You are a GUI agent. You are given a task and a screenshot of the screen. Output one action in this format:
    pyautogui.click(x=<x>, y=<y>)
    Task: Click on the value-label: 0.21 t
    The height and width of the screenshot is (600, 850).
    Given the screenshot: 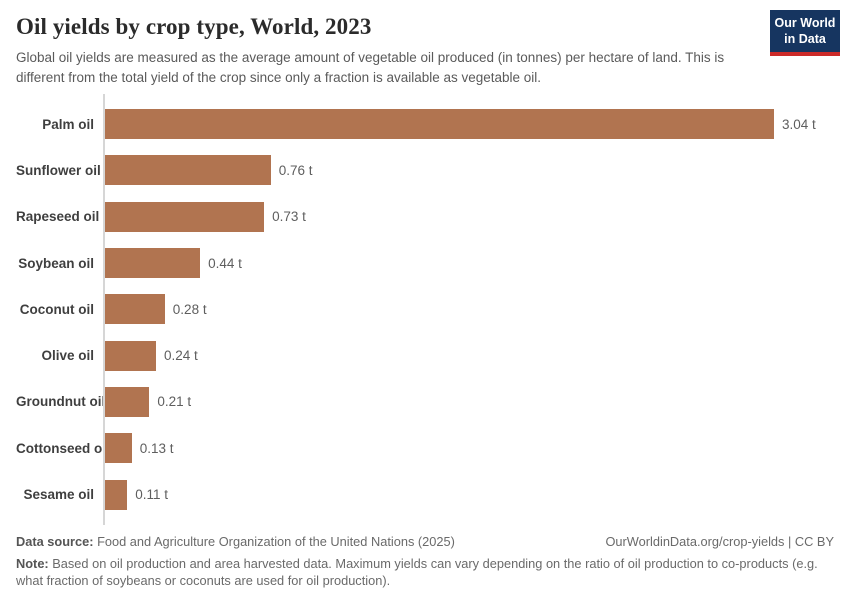 What is the action you would take?
    pyautogui.click(x=174, y=402)
    